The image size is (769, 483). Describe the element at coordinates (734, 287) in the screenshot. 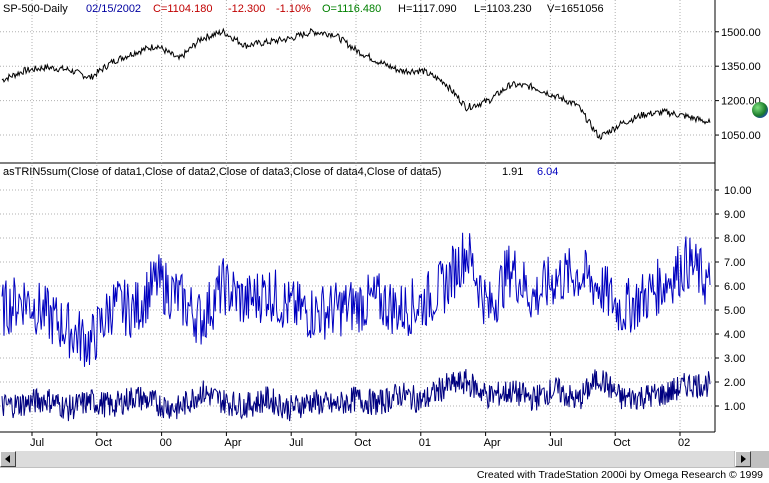

I see `indicator-tick-label: 6.00` at that location.